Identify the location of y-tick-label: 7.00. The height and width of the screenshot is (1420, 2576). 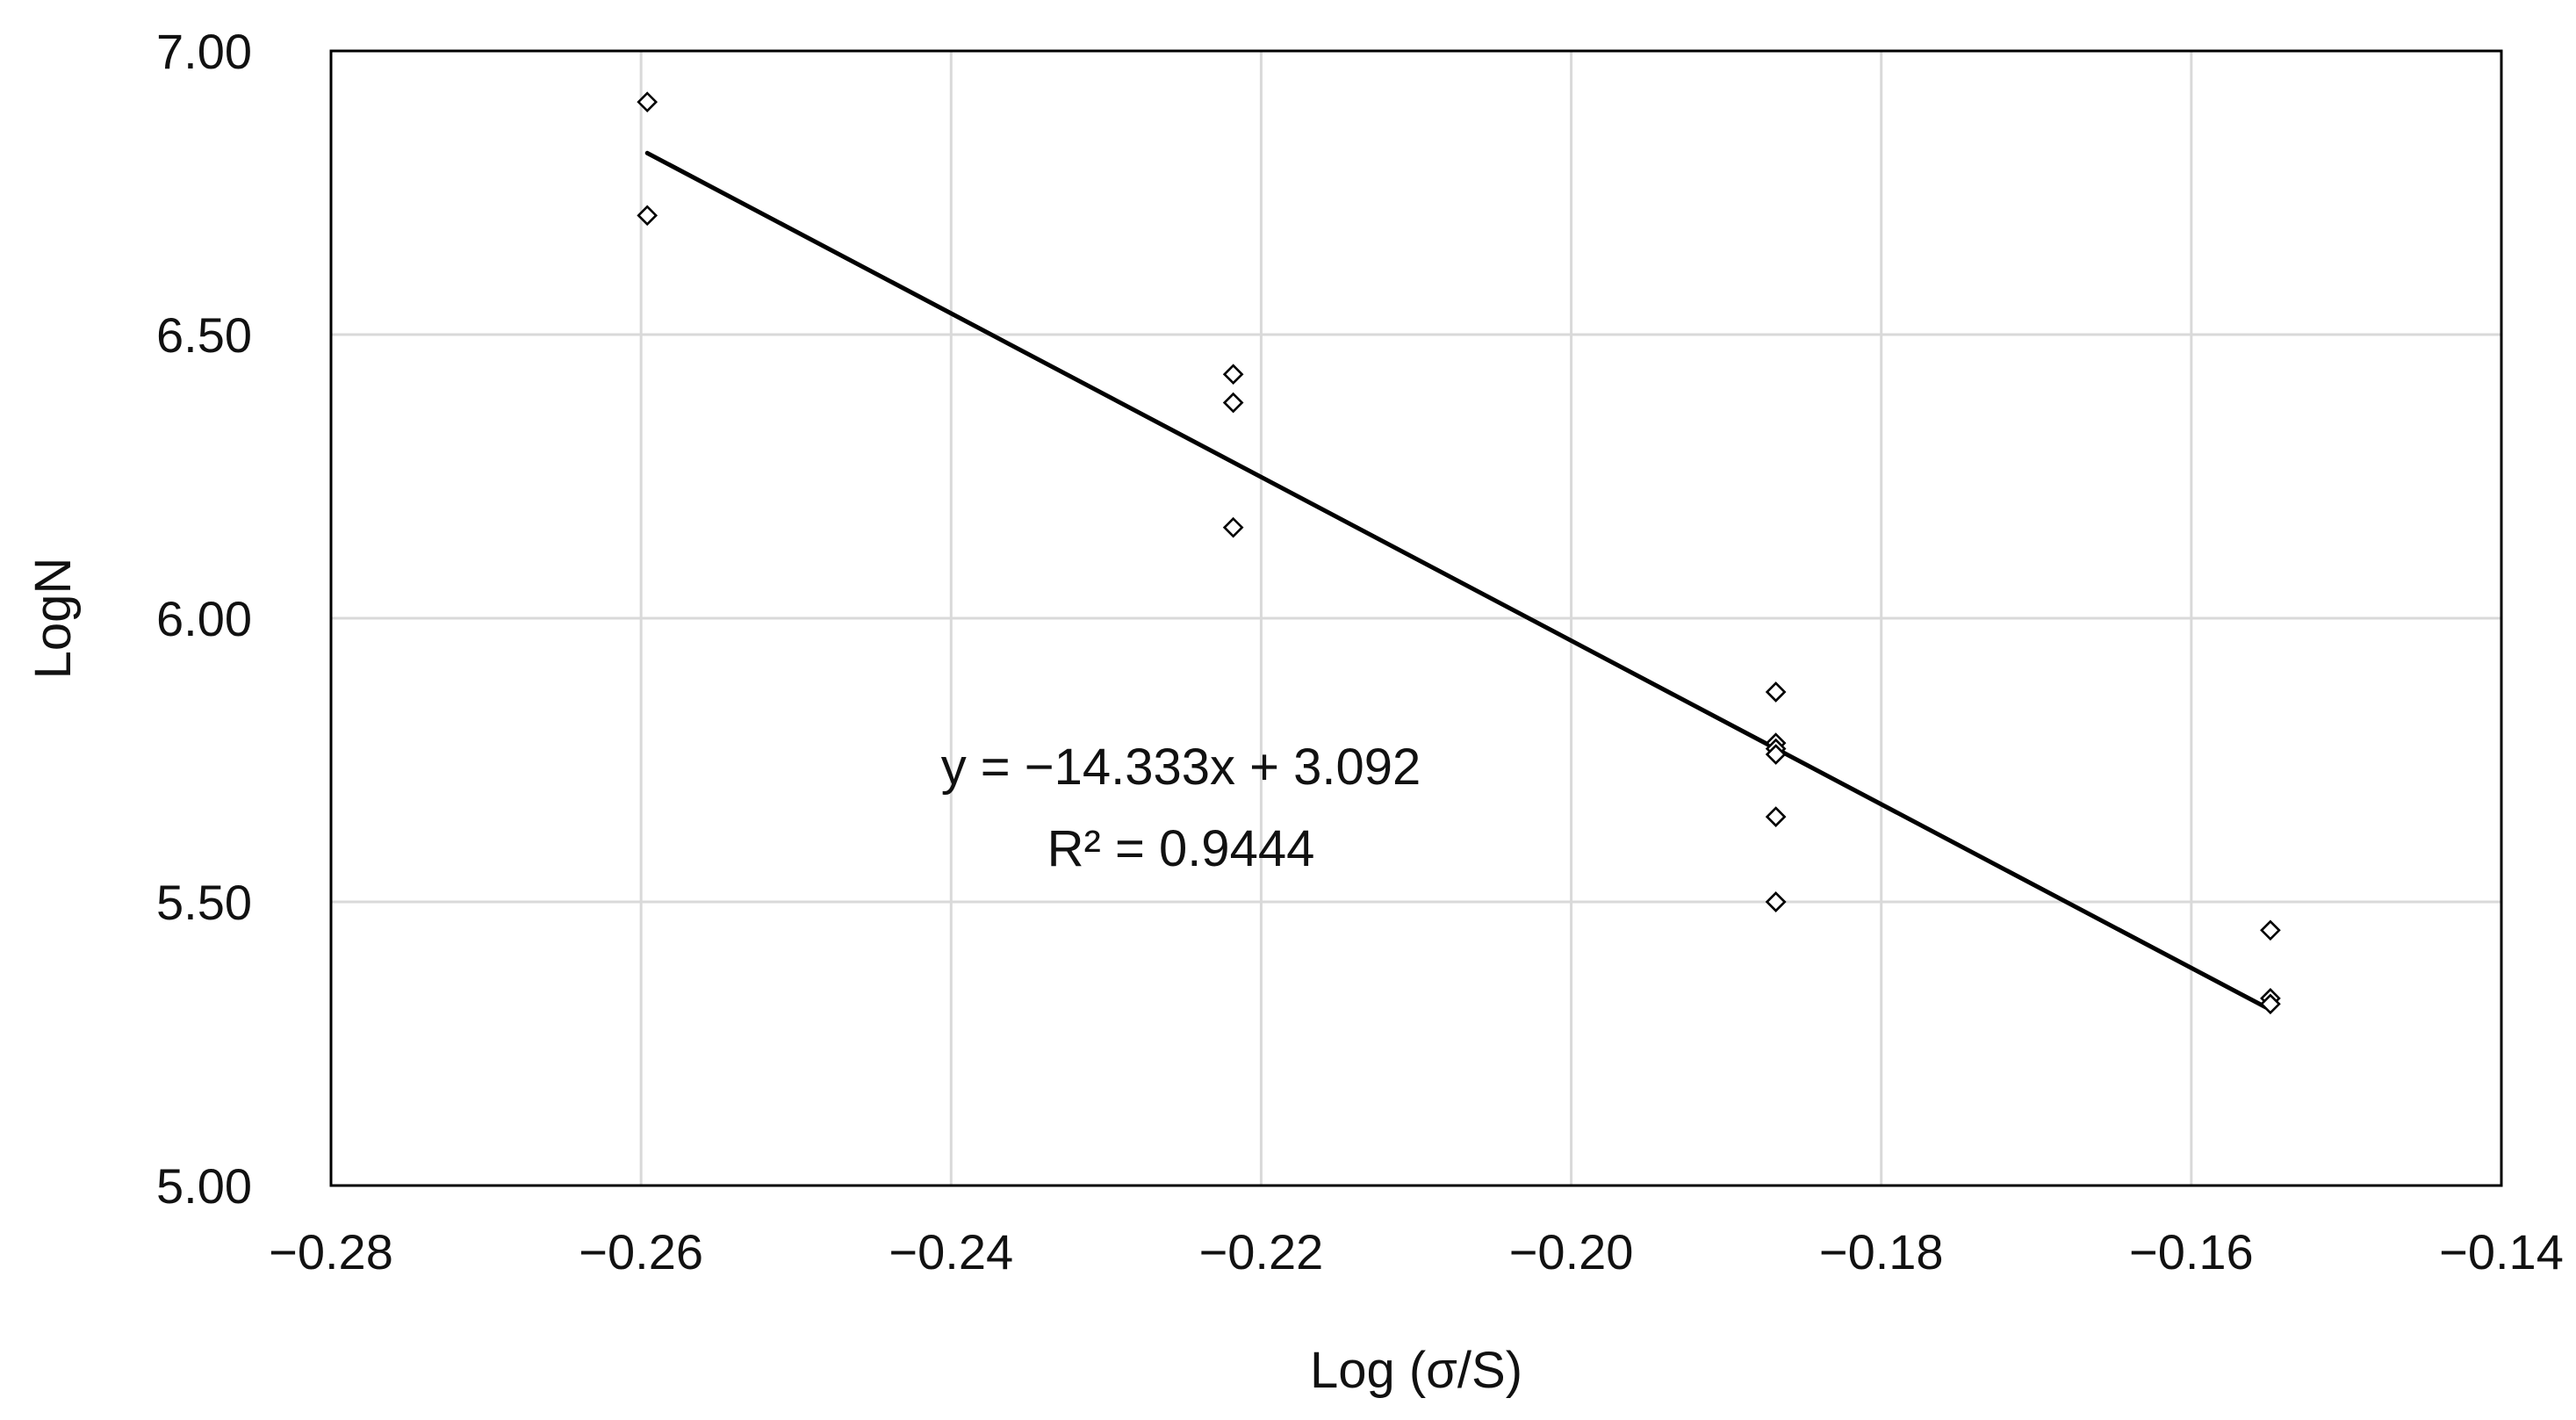
(204, 51).